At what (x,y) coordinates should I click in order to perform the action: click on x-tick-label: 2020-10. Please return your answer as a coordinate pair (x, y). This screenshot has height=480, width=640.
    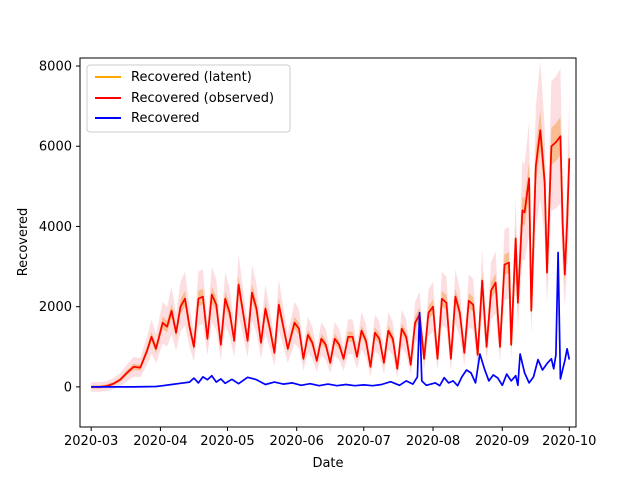
    Looking at the image, I should click on (569, 441).